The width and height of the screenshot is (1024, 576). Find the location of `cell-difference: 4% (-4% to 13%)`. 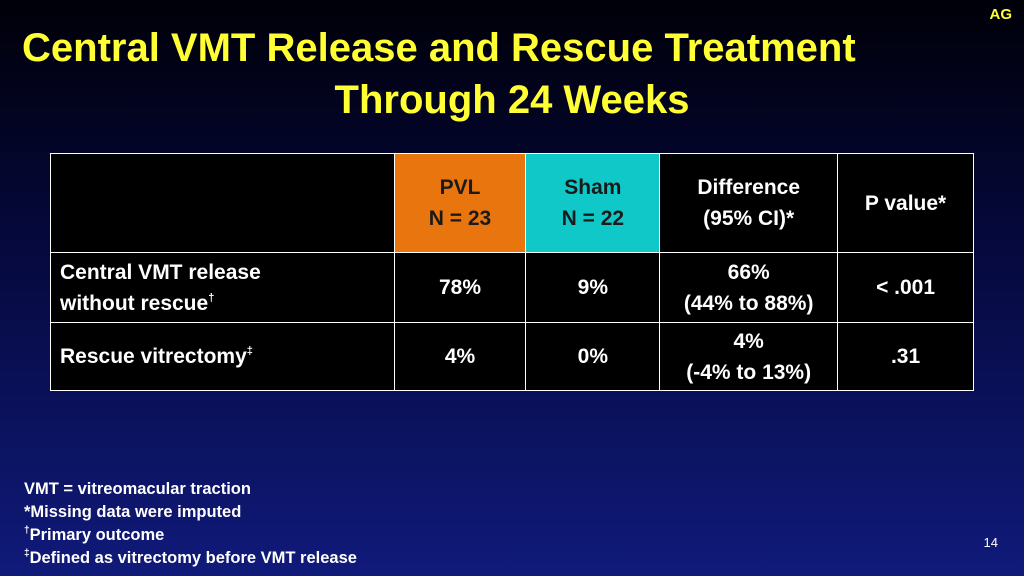

cell-difference: 4% (-4% to 13%) is located at coordinates (749, 356).